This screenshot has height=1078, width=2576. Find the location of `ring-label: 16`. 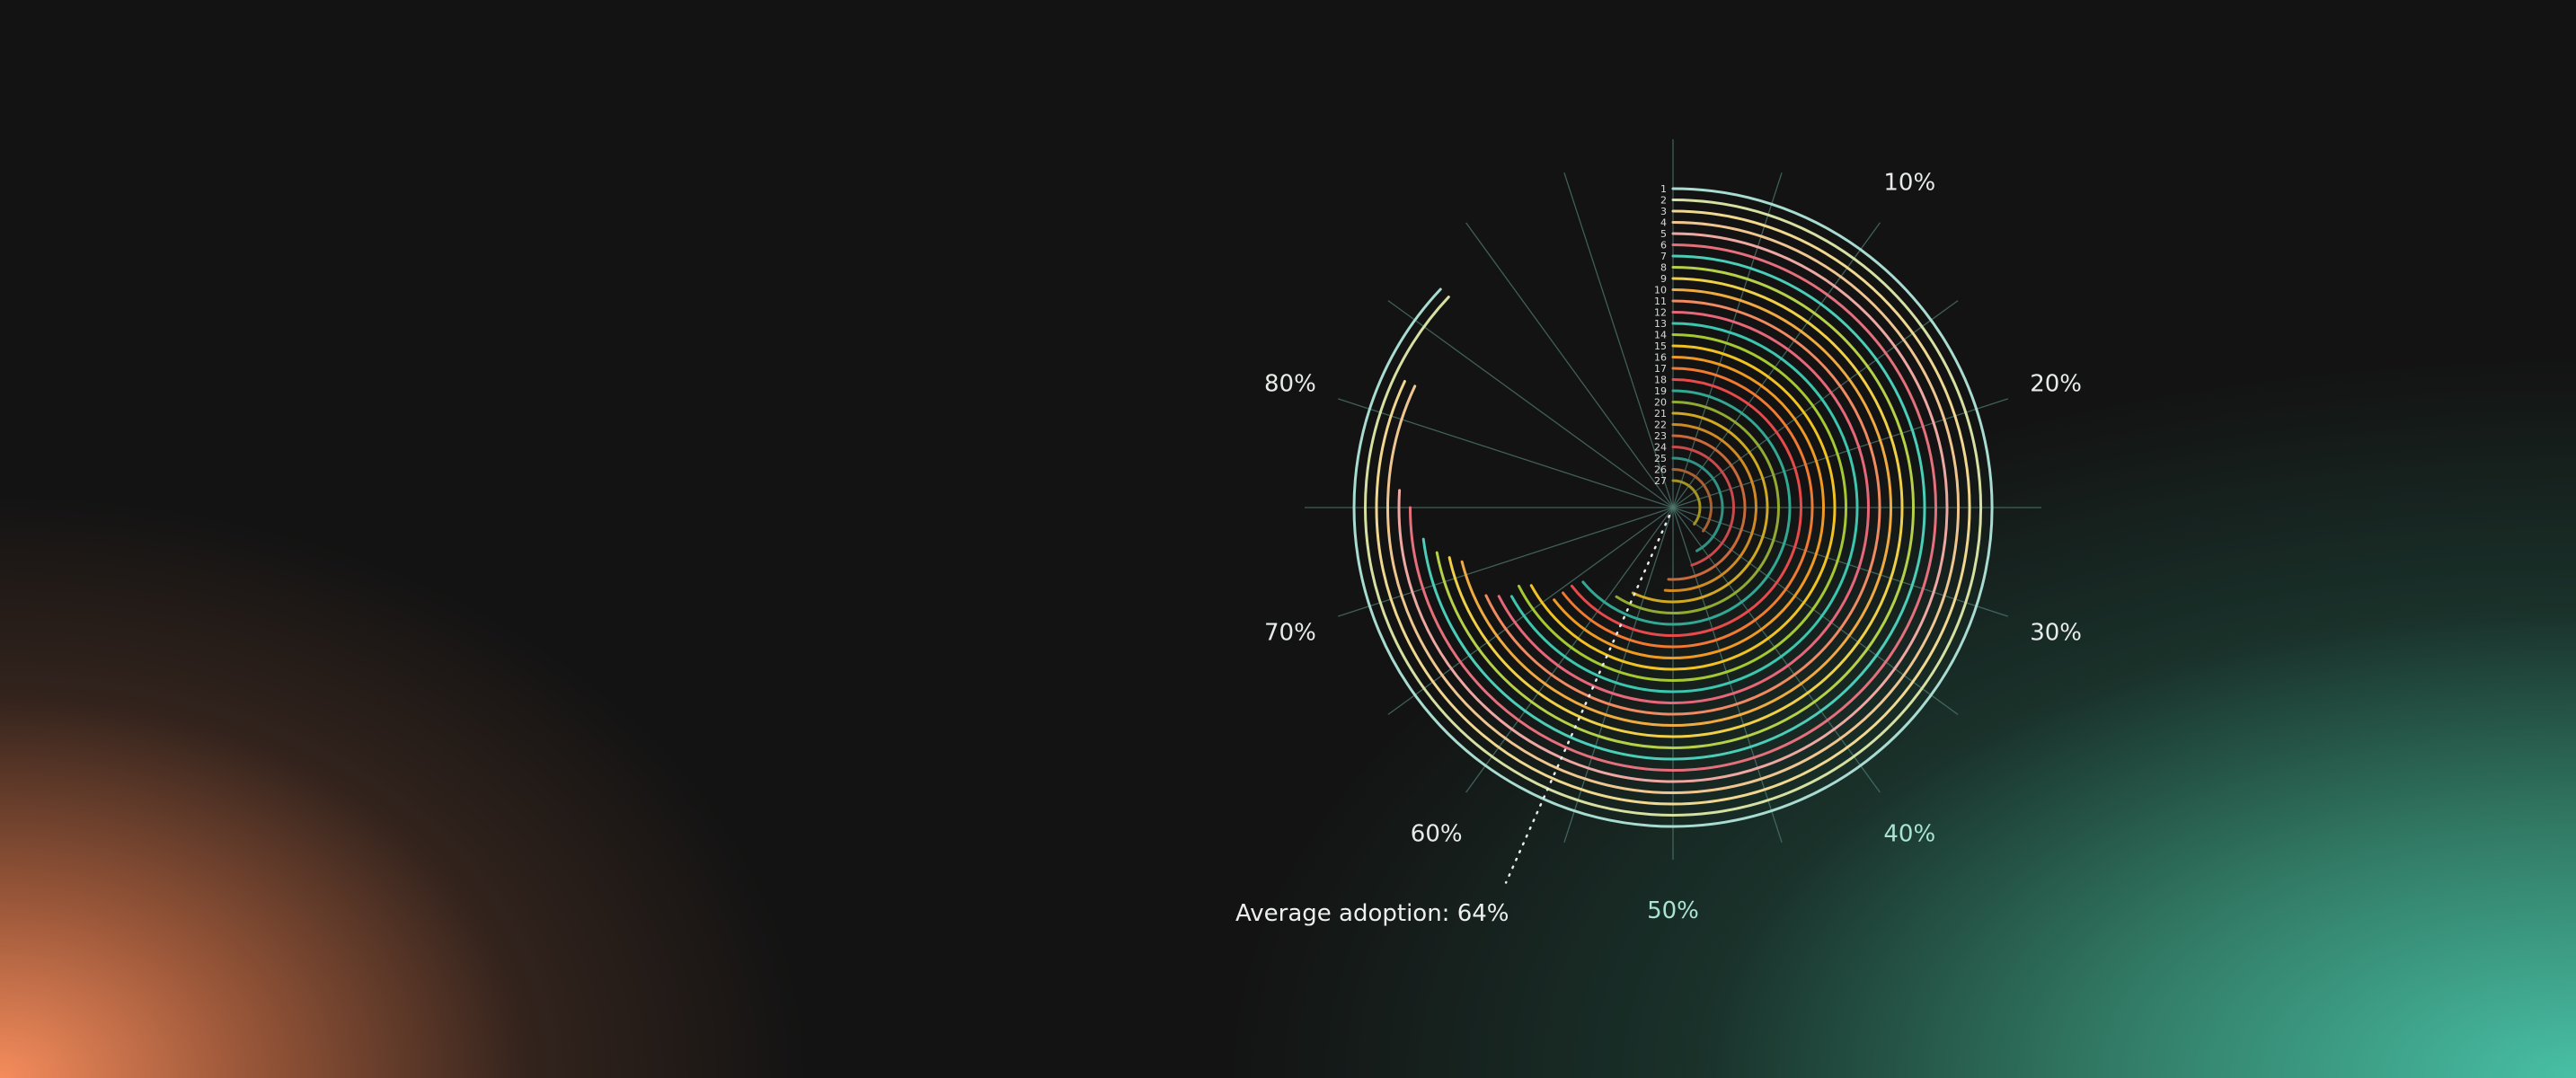

ring-label: 16 is located at coordinates (1660, 358).